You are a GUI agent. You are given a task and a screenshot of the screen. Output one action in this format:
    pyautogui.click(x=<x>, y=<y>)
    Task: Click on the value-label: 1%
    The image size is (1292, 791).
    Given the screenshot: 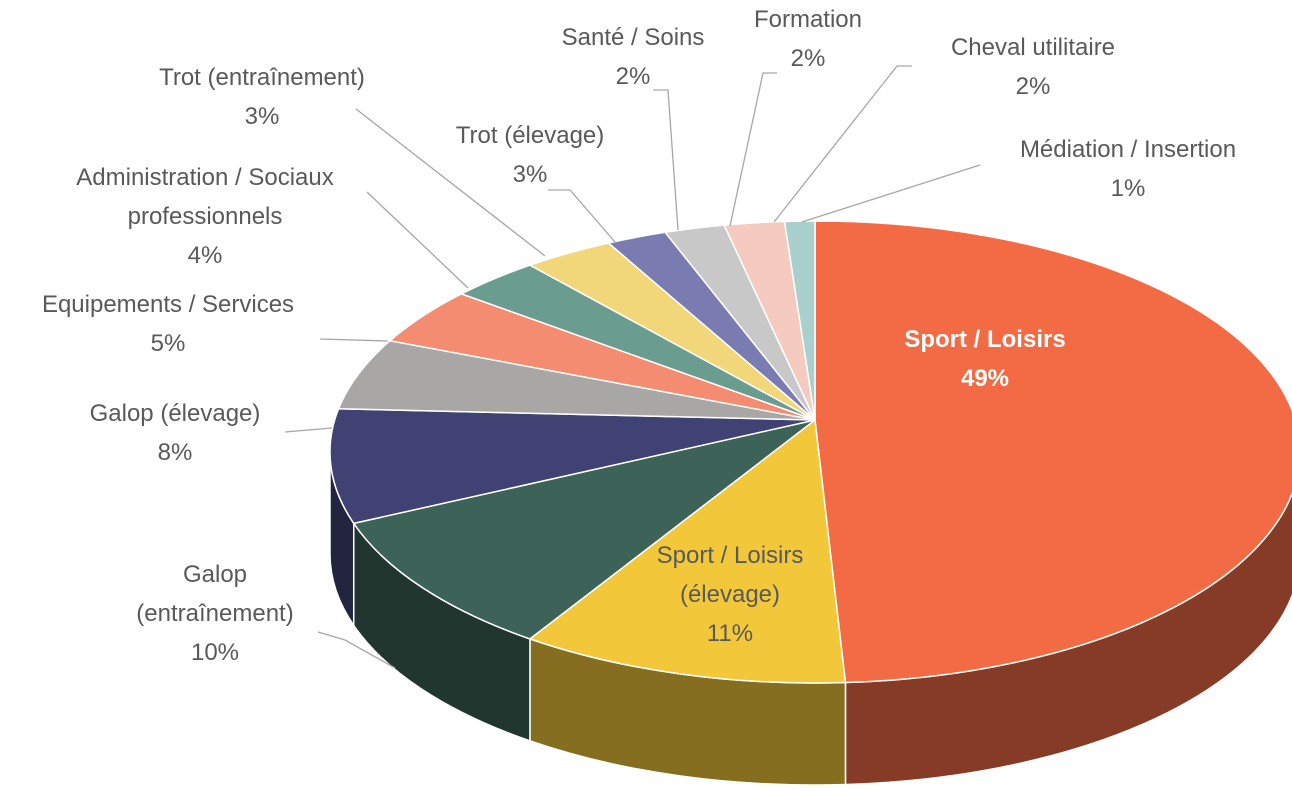 What is the action you would take?
    pyautogui.click(x=1128, y=188)
    